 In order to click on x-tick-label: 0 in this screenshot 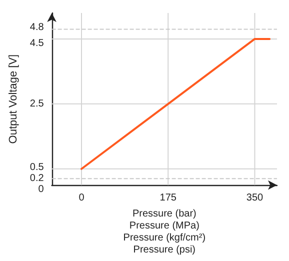, I will do `click(81, 198)`.